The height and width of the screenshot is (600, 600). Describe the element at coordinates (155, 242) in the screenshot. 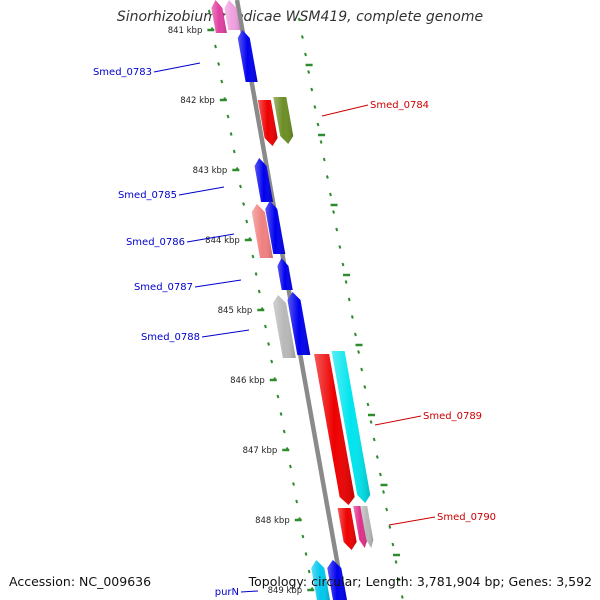

I see `gene-label-Smed_0786: Smed_0786` at that location.